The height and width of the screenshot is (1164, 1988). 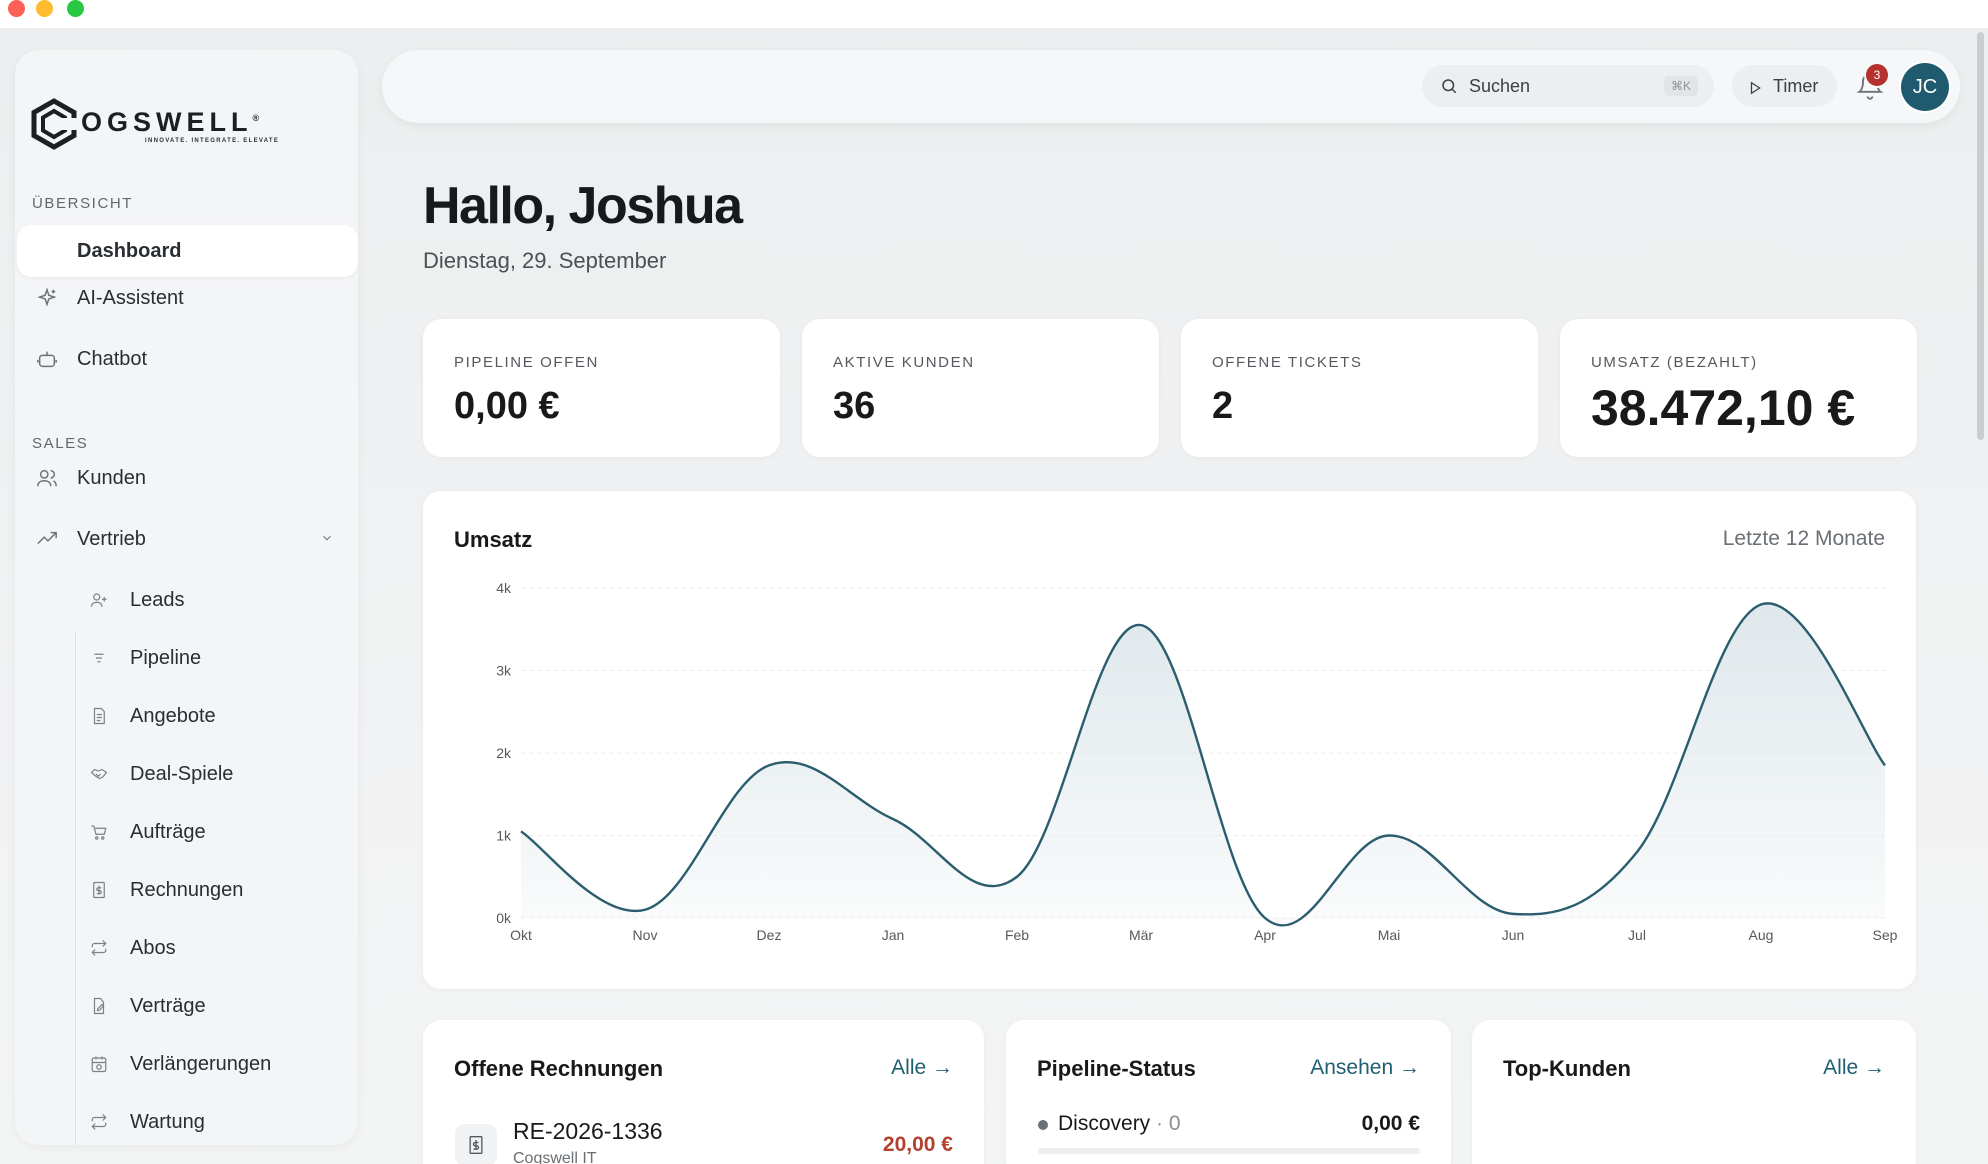 What do you see at coordinates (60, 443) in the screenshot?
I see `section-title-sales: SALES` at bounding box center [60, 443].